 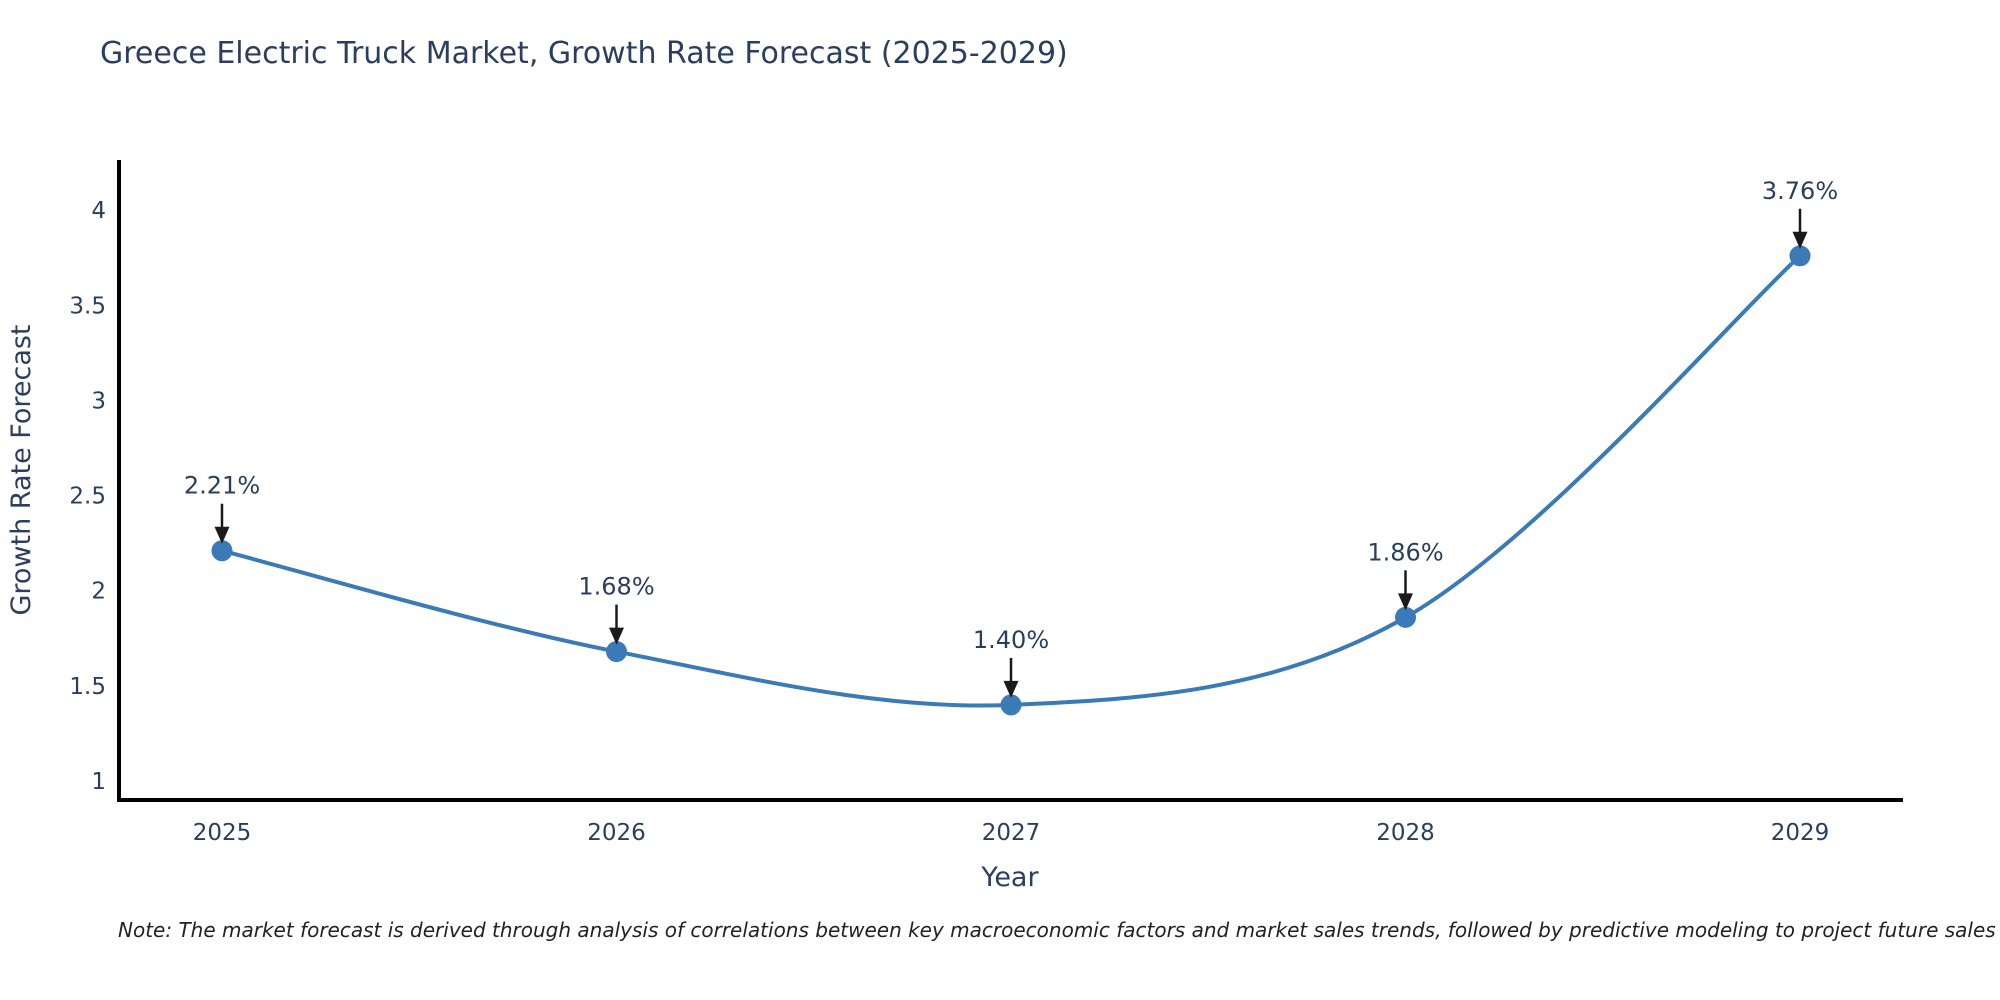 What do you see at coordinates (87, 306) in the screenshot?
I see `y-tick-label: 3.5` at bounding box center [87, 306].